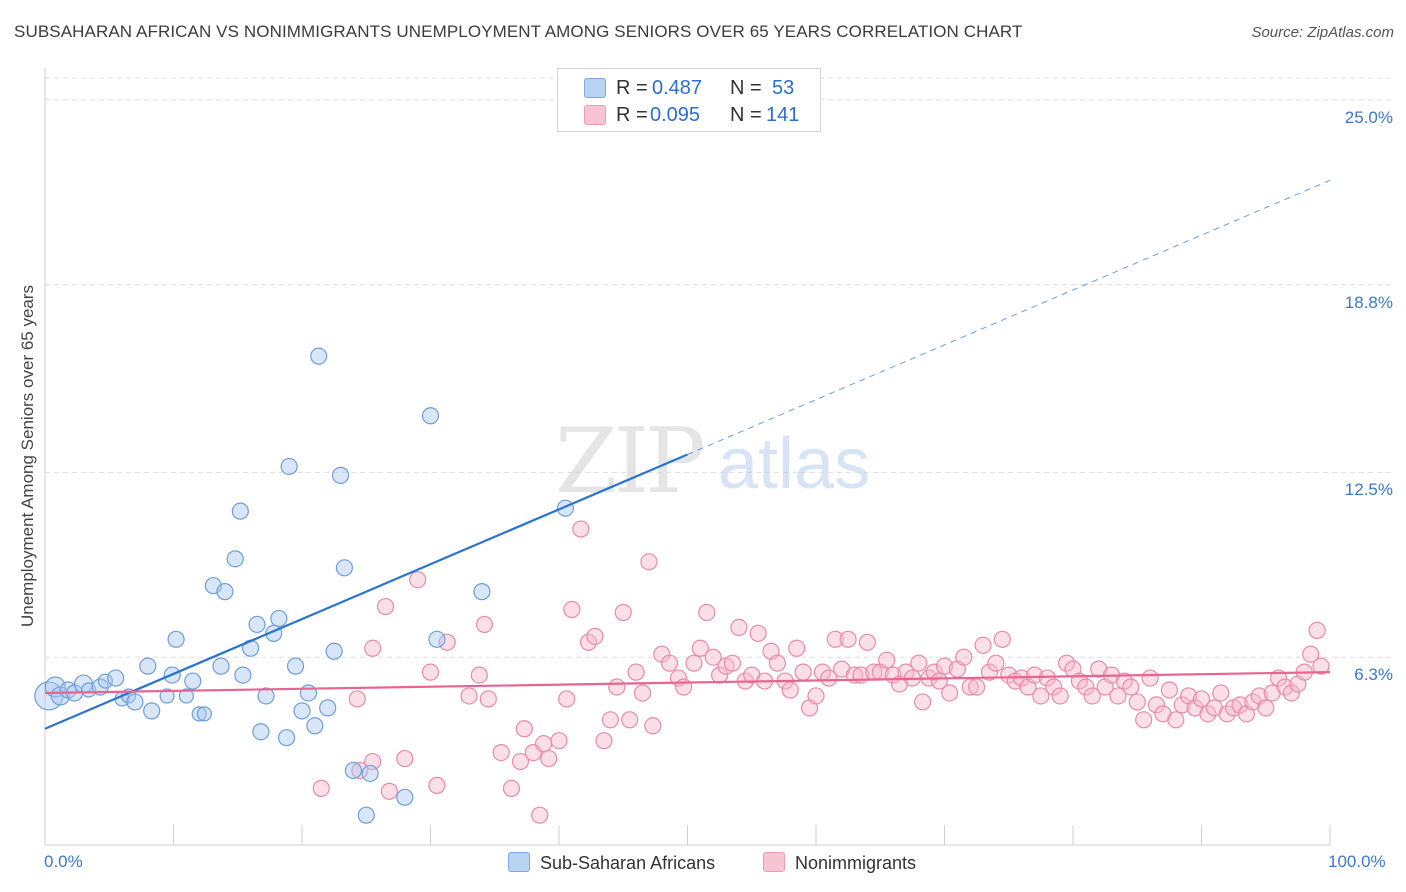  What do you see at coordinates (632, 115) in the screenshot?
I see `legend-r-label: R =` at bounding box center [632, 115].